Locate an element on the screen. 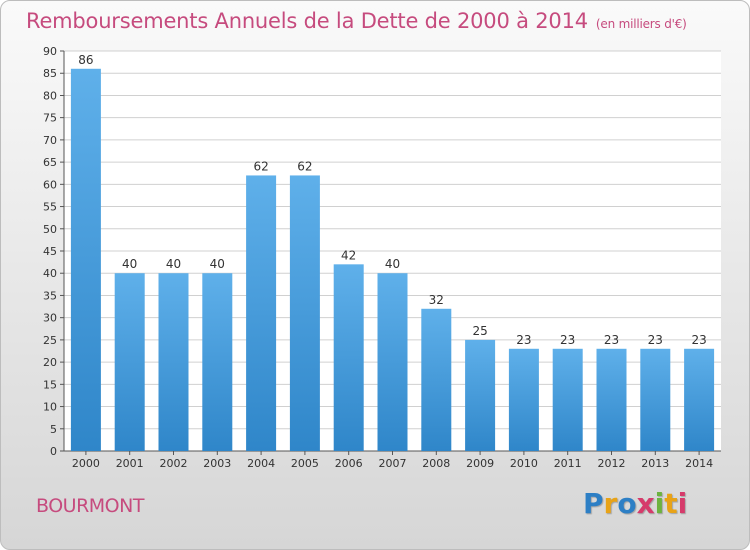 This screenshot has height=550, width=750. logo-letter: r is located at coordinates (610, 503).